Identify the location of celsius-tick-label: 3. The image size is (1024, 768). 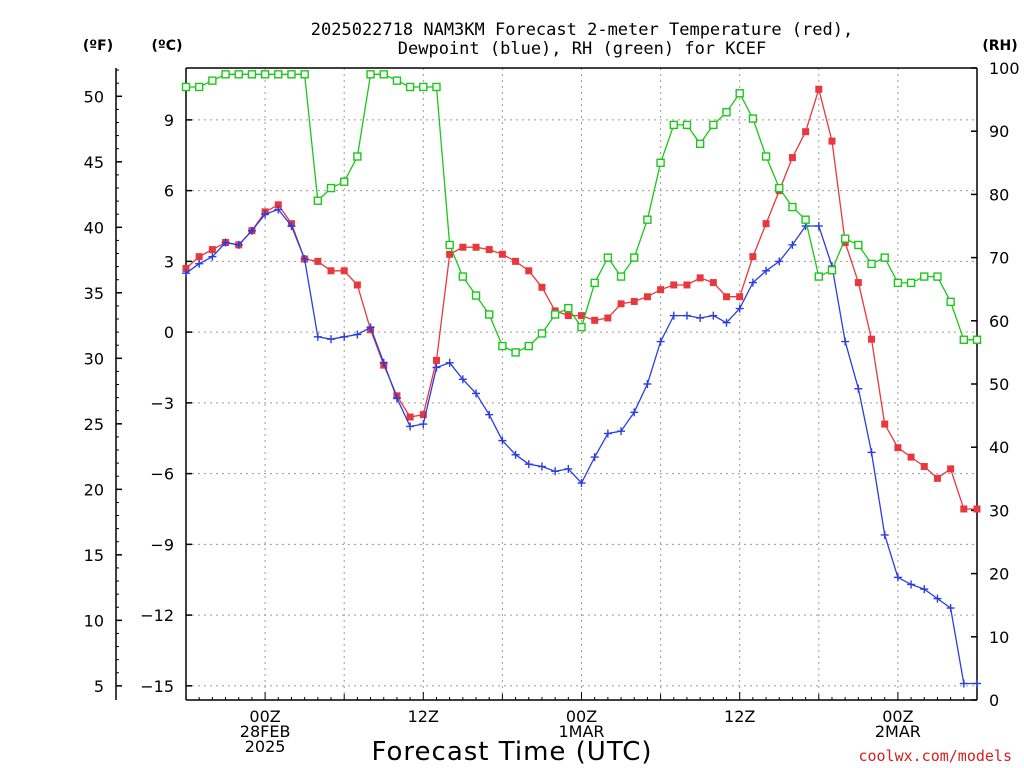
(169, 261).